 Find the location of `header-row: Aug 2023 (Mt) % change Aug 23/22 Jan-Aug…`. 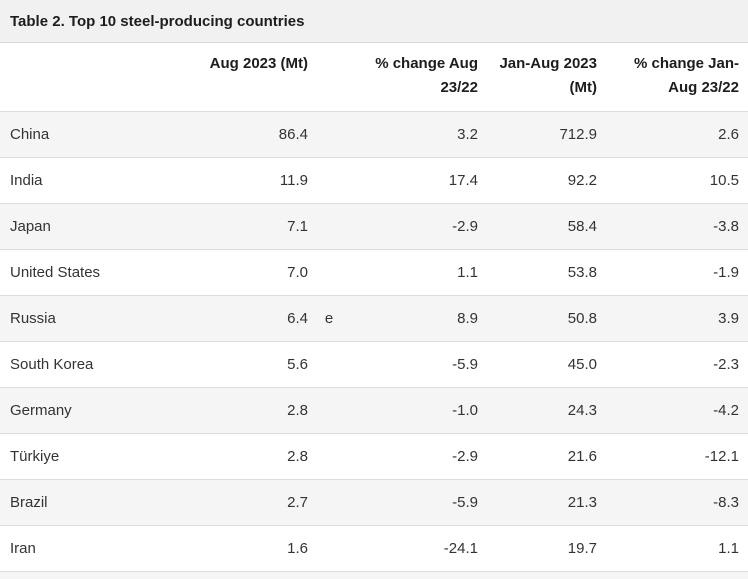

header-row: Aug 2023 (Mt) % change Aug 23/22 Jan-Aug… is located at coordinates (374, 77).